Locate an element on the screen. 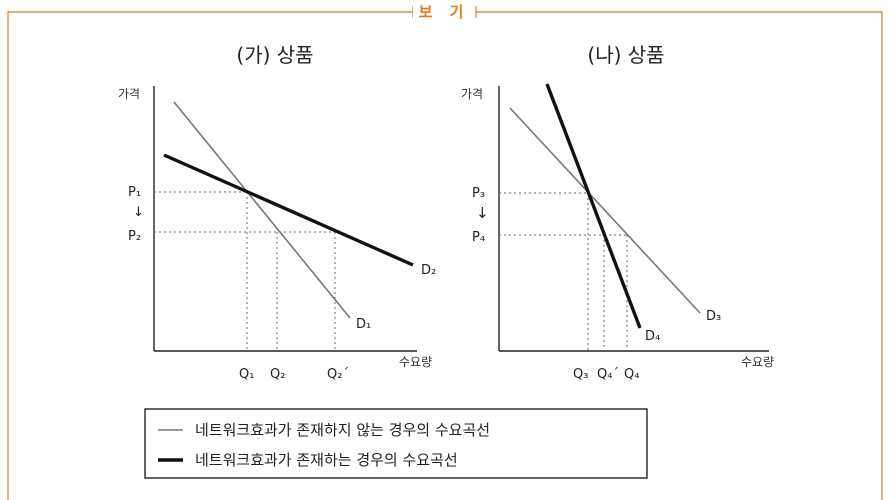  panel-a-d1-label: D₁ is located at coordinates (363, 324).